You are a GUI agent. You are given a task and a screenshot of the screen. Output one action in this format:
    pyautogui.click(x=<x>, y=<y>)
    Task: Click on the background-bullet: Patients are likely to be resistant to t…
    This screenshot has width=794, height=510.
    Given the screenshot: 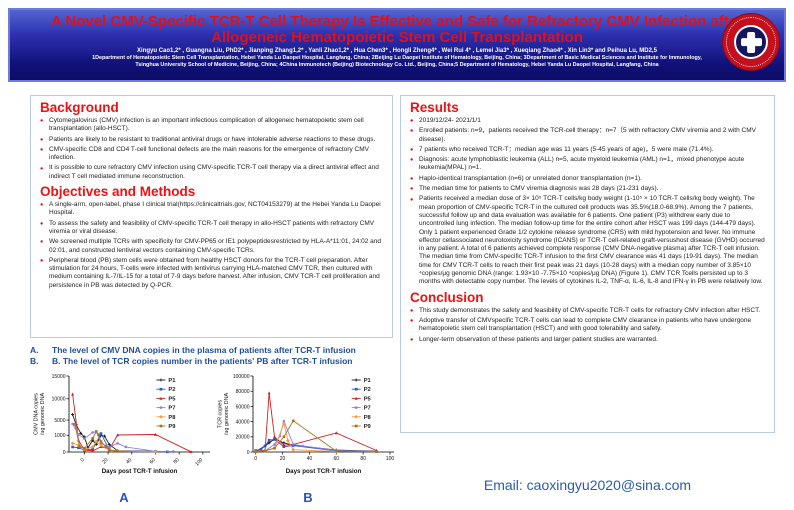 What is the action you would take?
    pyautogui.click(x=211, y=140)
    